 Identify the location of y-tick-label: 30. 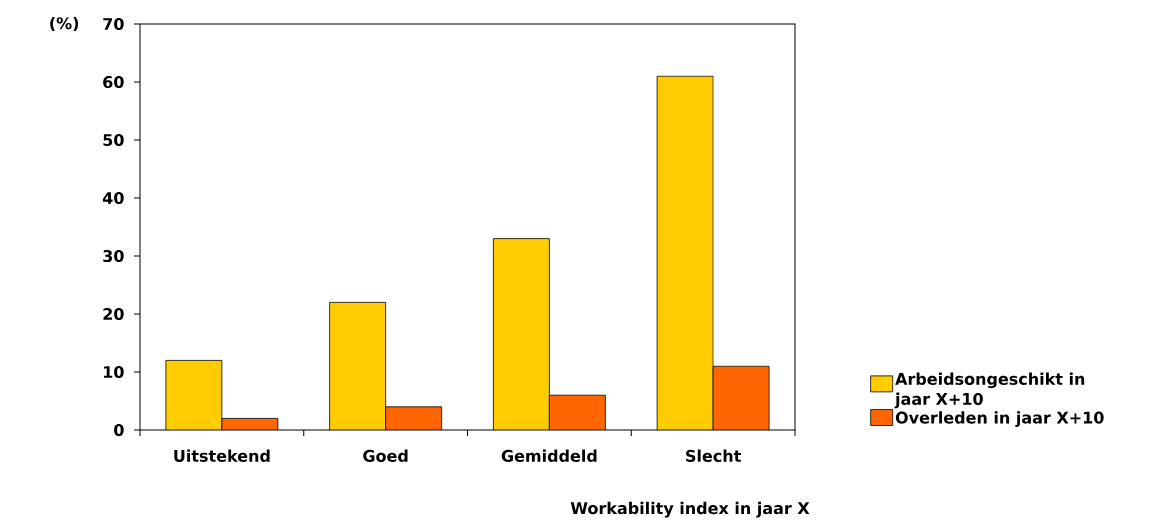
(113, 256).